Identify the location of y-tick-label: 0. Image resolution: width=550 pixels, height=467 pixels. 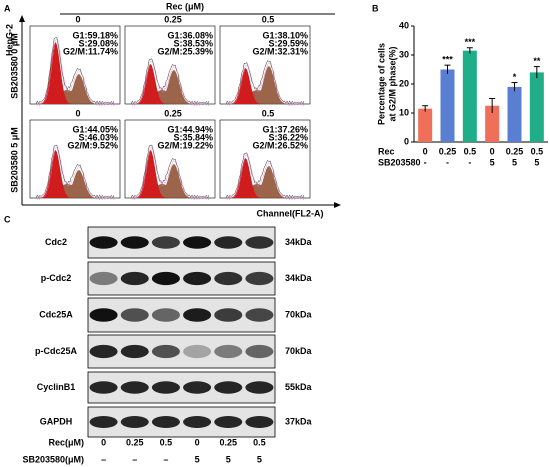
(406, 141).